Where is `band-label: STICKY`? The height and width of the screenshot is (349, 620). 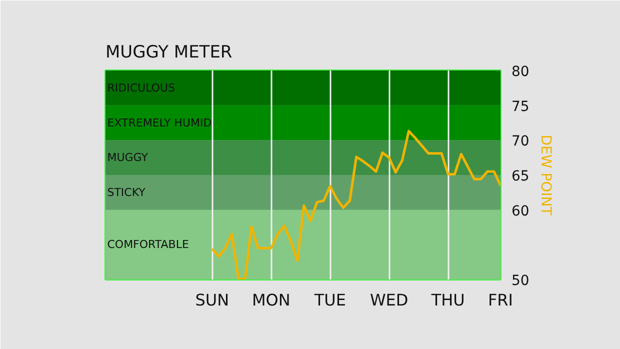
band-label: STICKY is located at coordinates (126, 192).